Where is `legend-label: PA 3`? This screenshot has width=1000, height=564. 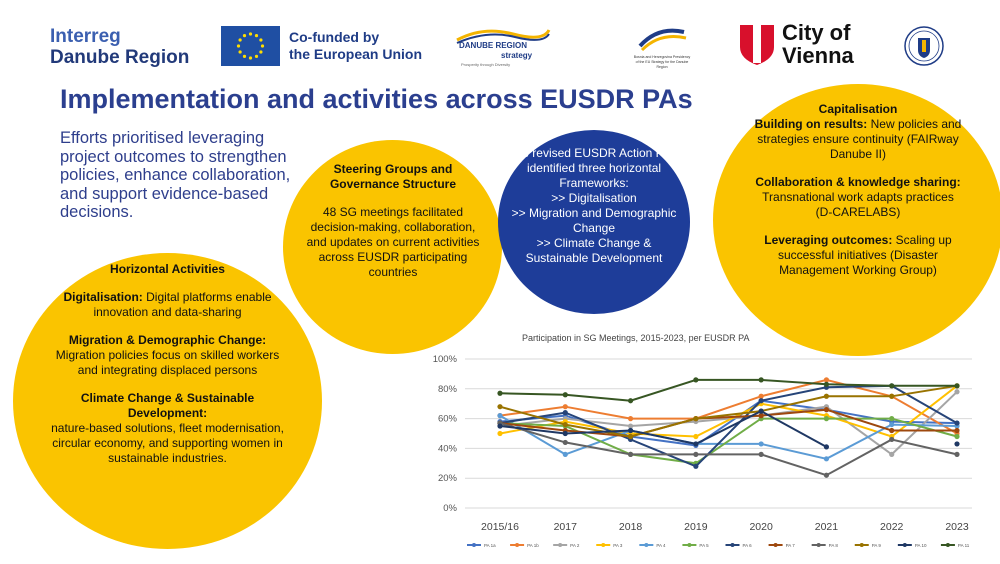
legend-label: PA 3 is located at coordinates (618, 545).